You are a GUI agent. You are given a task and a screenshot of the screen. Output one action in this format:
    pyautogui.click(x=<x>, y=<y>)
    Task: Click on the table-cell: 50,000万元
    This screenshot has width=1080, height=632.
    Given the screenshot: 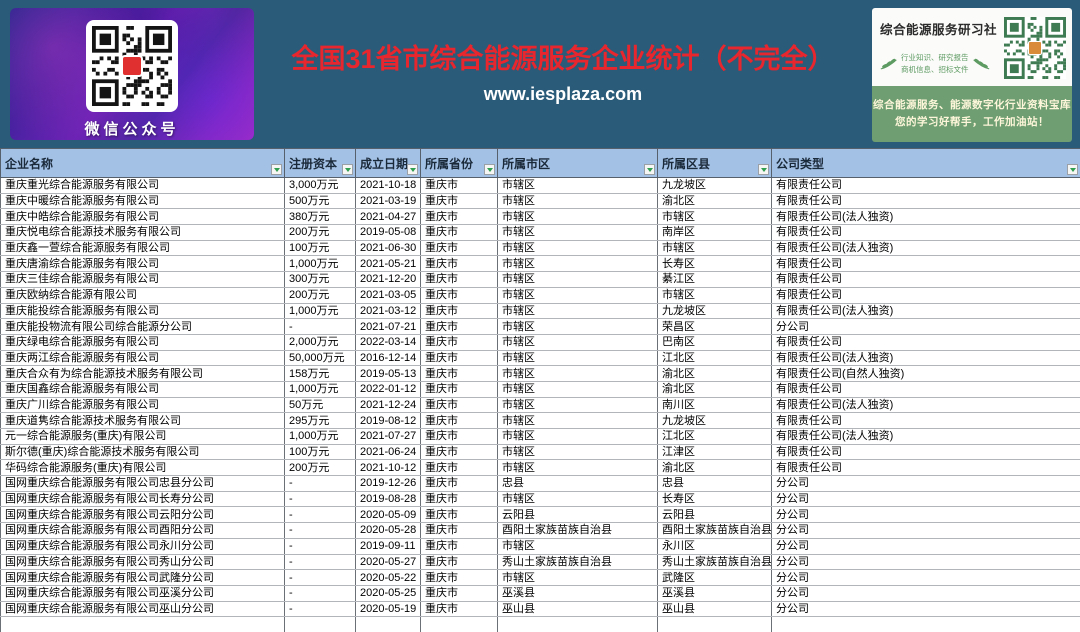 What is the action you would take?
    pyautogui.click(x=320, y=358)
    